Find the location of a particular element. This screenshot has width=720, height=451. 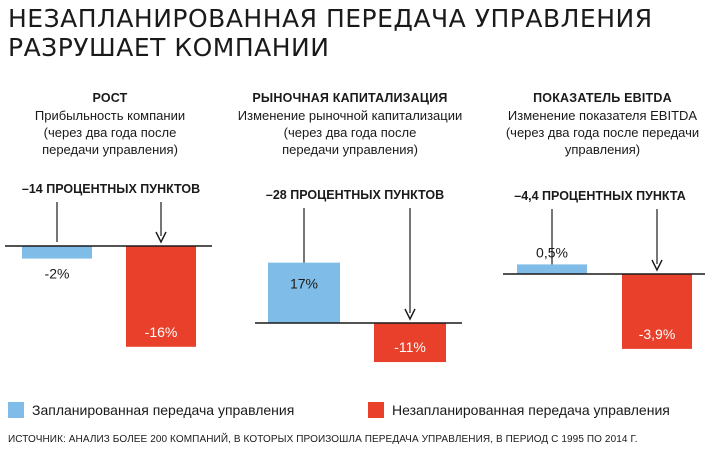

value-label-ebitda-unplanned: -3,9% is located at coordinates (657, 334).